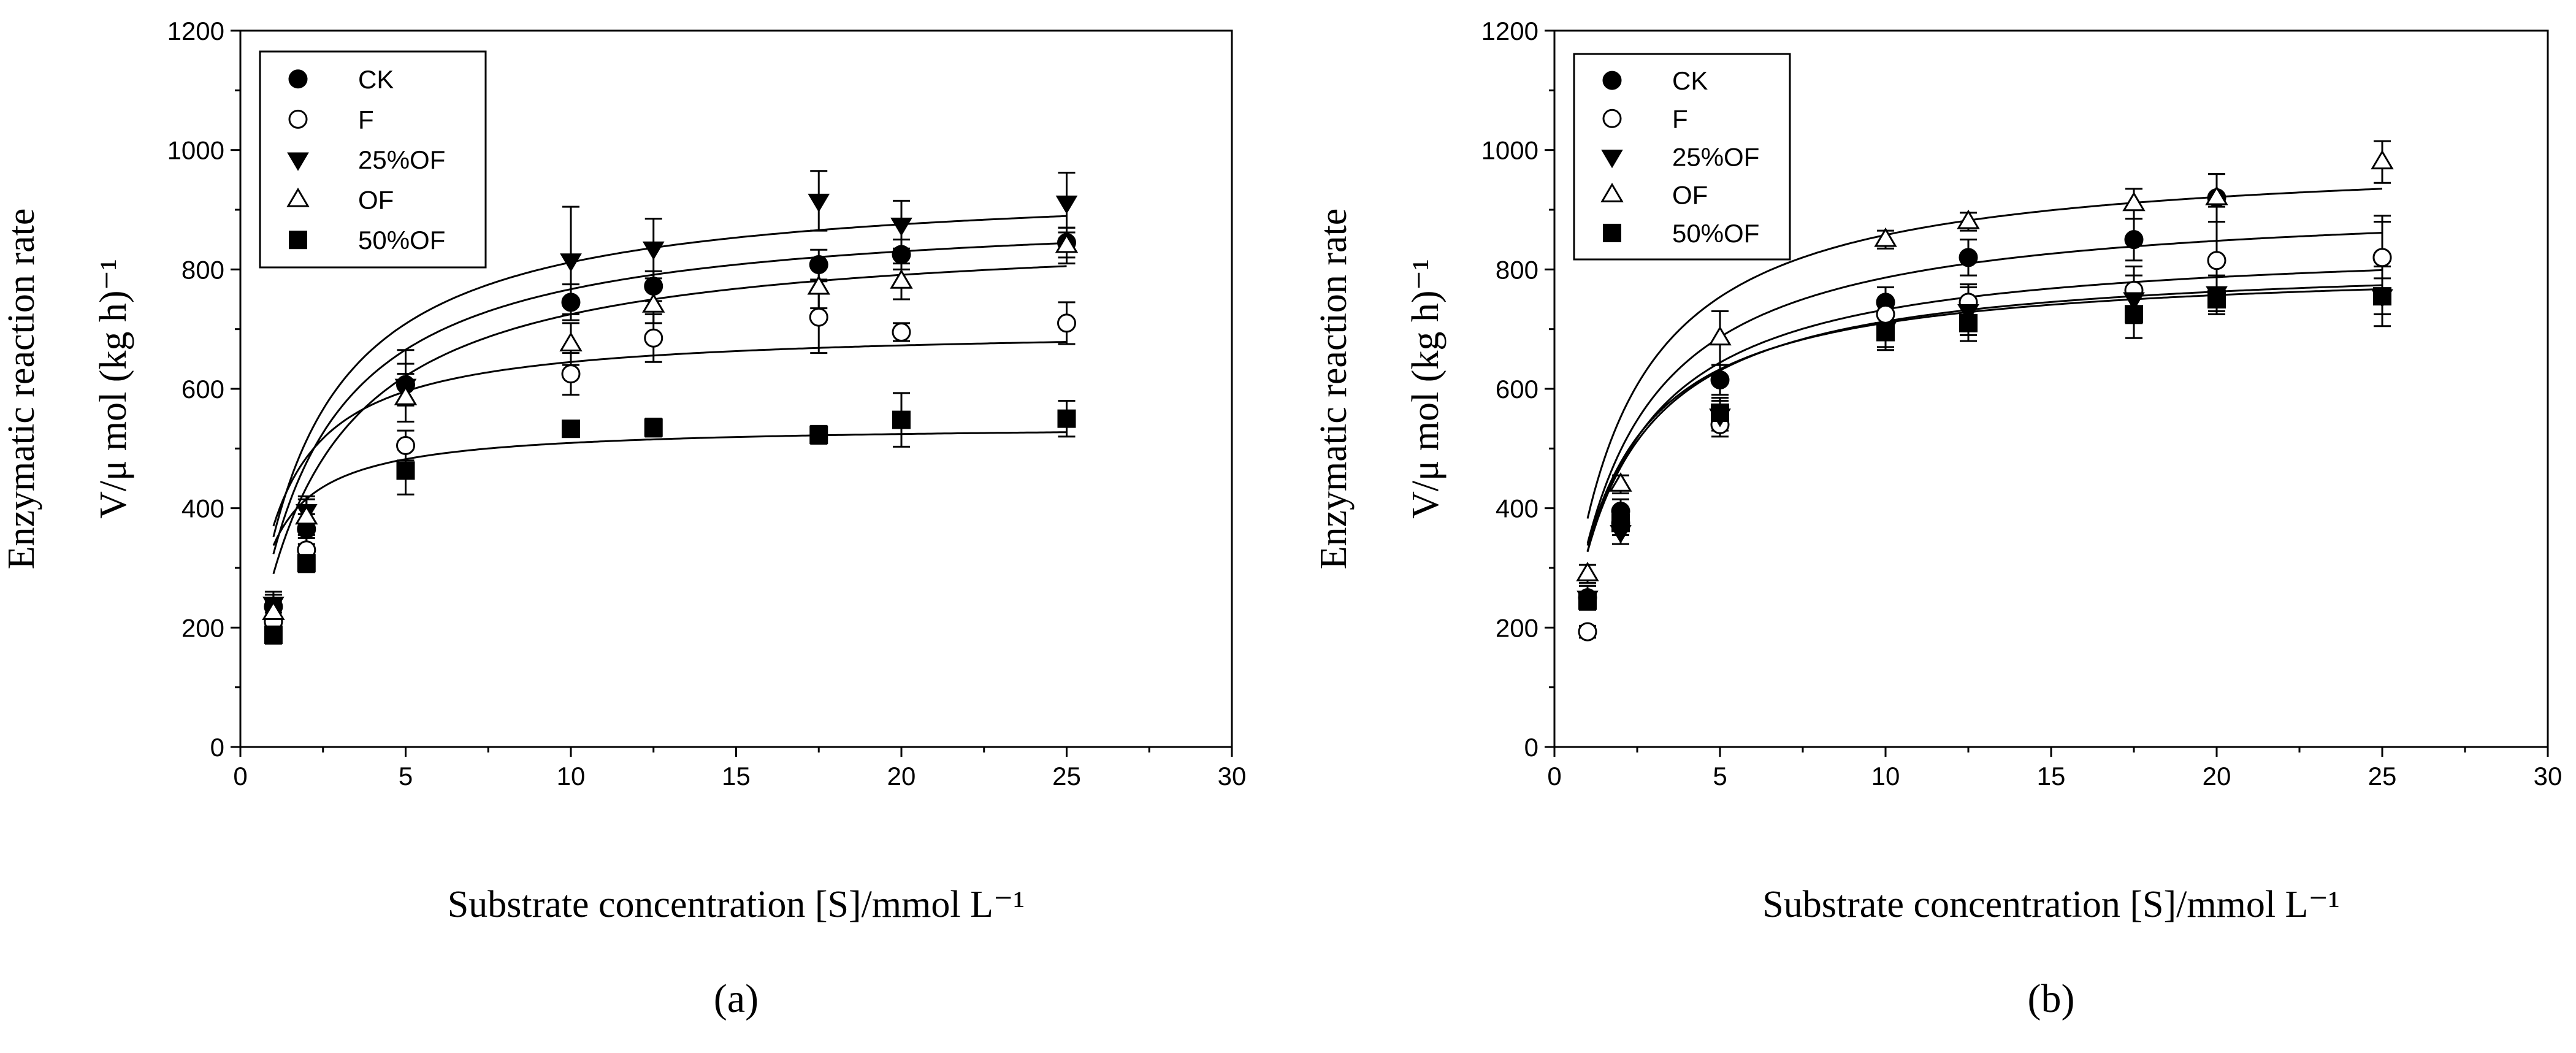  Describe the element at coordinates (1509, 31) in the screenshot. I see `y-tick-label: 1200` at that location.